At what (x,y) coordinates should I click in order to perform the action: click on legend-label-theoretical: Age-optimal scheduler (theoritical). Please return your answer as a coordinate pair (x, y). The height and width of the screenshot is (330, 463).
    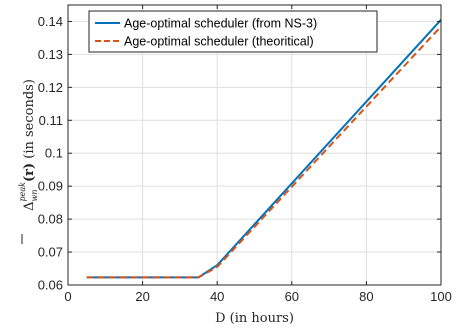
    Looking at the image, I should click on (219, 42).